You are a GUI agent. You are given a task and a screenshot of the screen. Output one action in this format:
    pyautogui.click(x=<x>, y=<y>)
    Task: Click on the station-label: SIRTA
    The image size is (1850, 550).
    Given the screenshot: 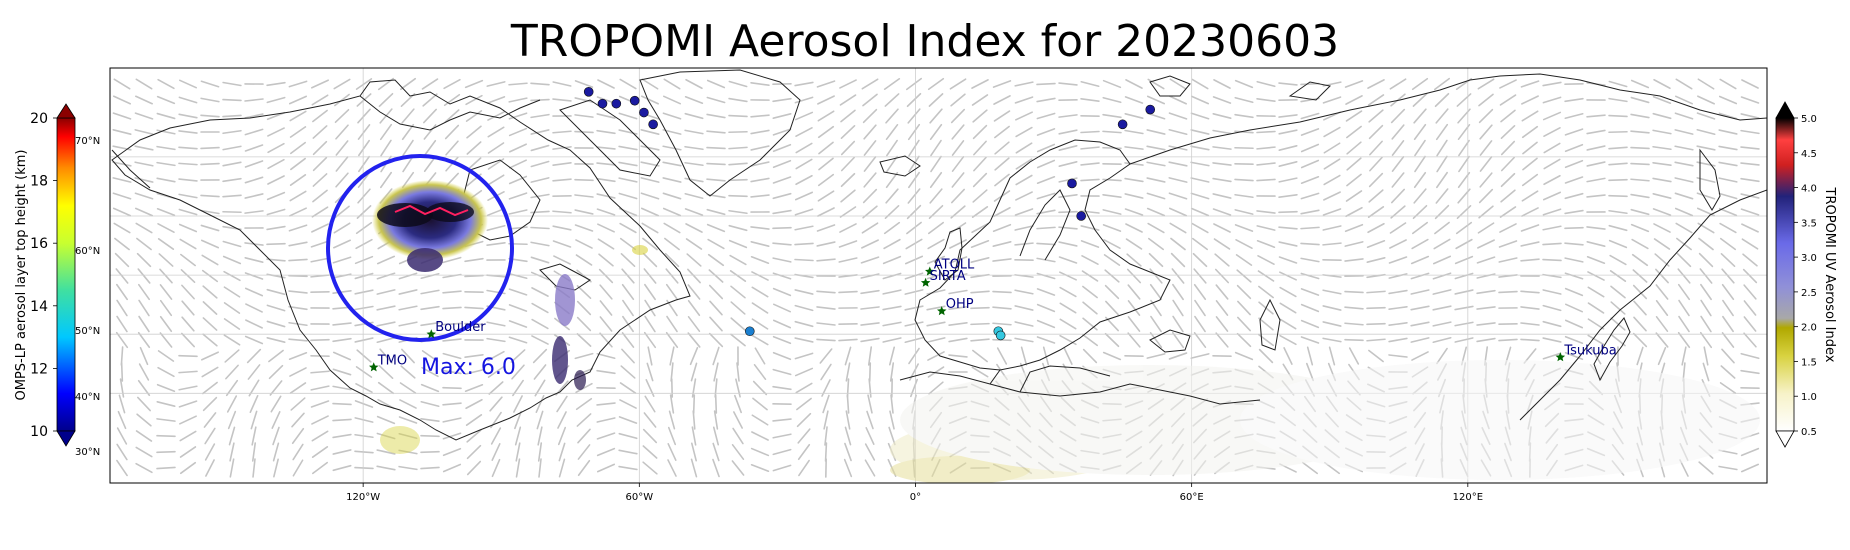 What is the action you would take?
    pyautogui.click(x=948, y=276)
    